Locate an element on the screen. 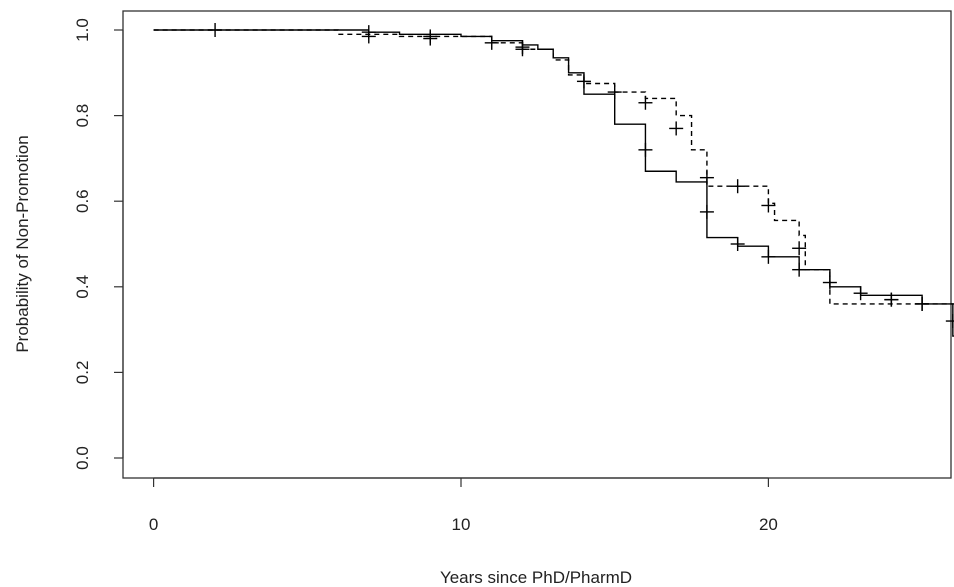 The image size is (954, 587). y-tick-label: 1.0 is located at coordinates (82, 30).